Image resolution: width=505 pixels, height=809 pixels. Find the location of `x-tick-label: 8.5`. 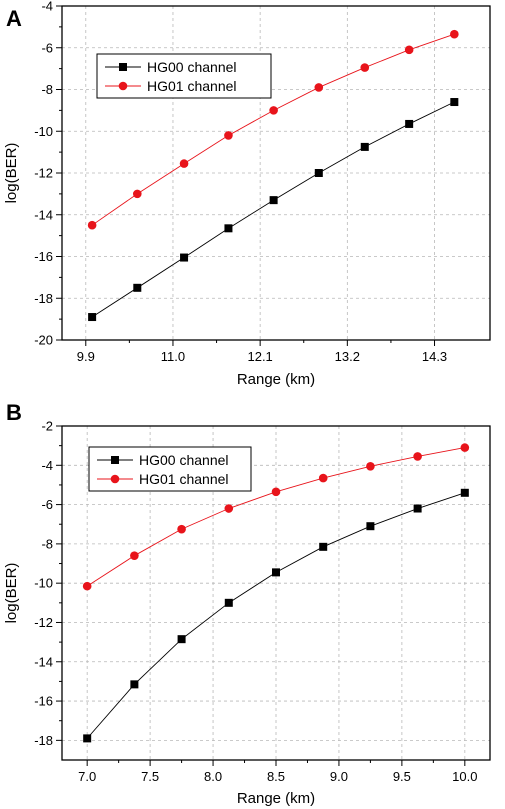

x-tick-label: 8.5 is located at coordinates (276, 776).